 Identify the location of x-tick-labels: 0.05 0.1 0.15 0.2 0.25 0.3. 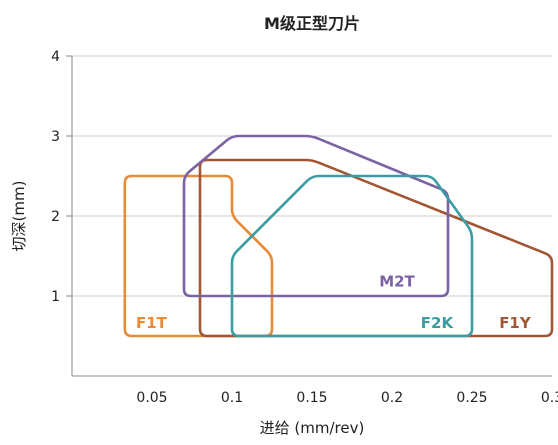
(347, 398).